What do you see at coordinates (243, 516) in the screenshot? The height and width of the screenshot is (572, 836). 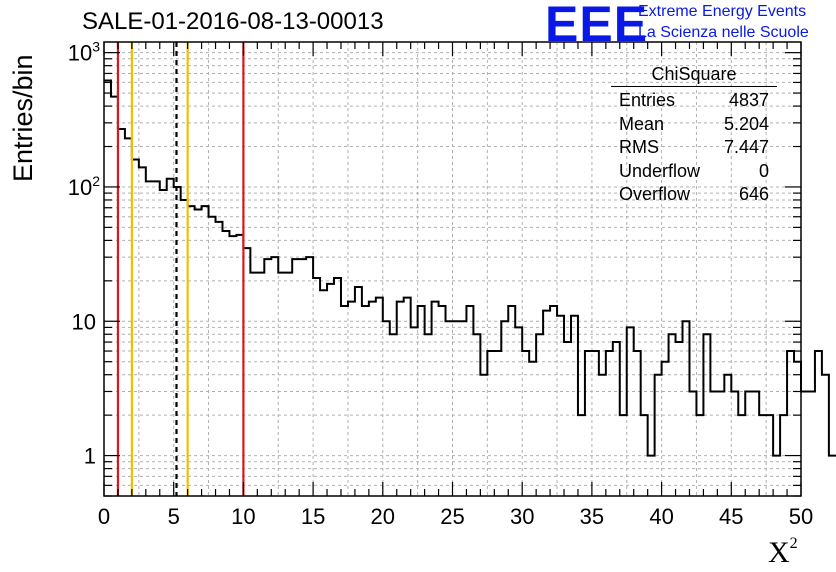 I see `x-tick-label: 10` at bounding box center [243, 516].